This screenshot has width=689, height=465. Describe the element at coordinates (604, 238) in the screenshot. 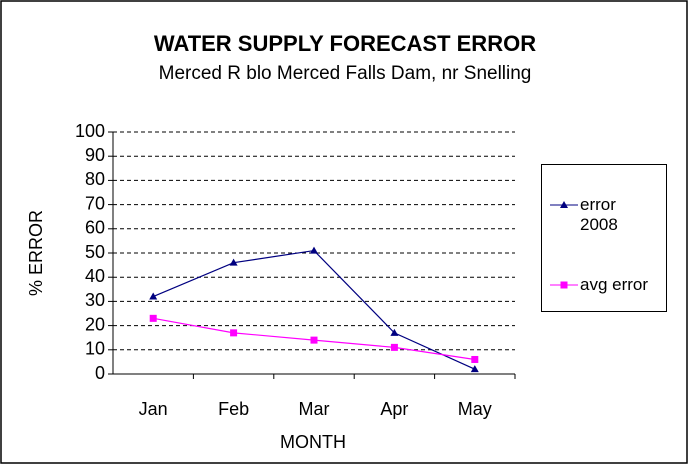

I see `legend: error 2008 avg error` at that location.